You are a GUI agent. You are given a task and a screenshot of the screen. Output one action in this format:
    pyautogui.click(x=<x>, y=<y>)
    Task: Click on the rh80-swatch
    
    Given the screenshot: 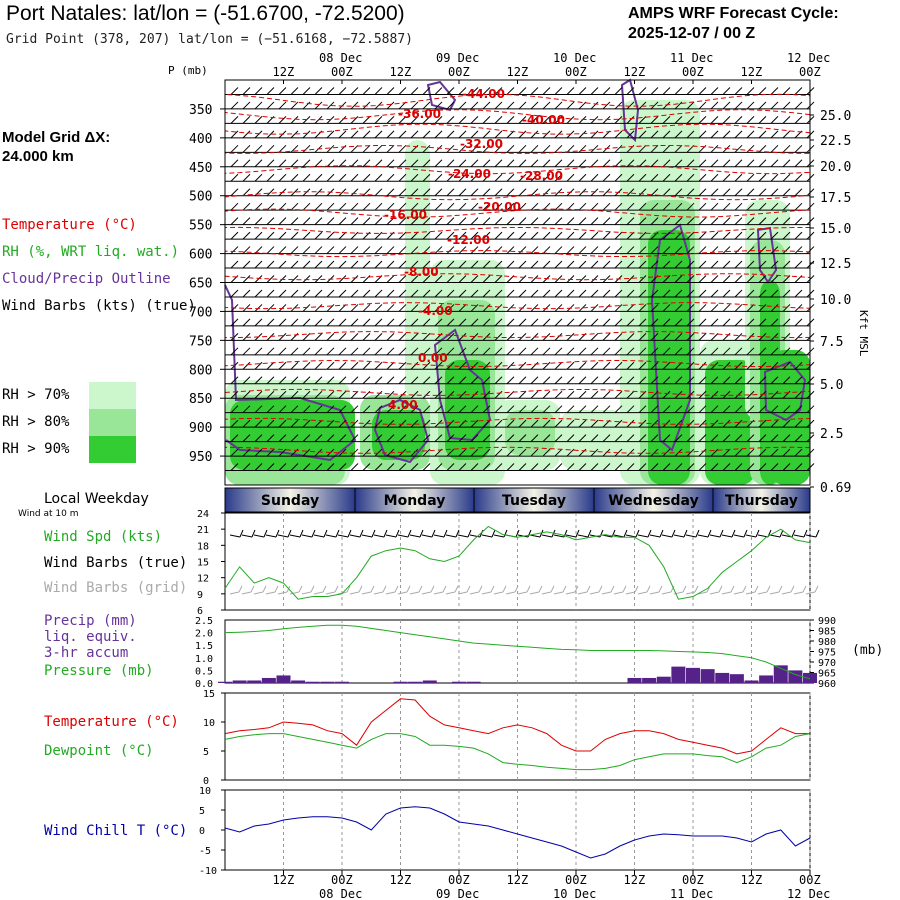 What is the action you would take?
    pyautogui.click(x=112, y=422)
    